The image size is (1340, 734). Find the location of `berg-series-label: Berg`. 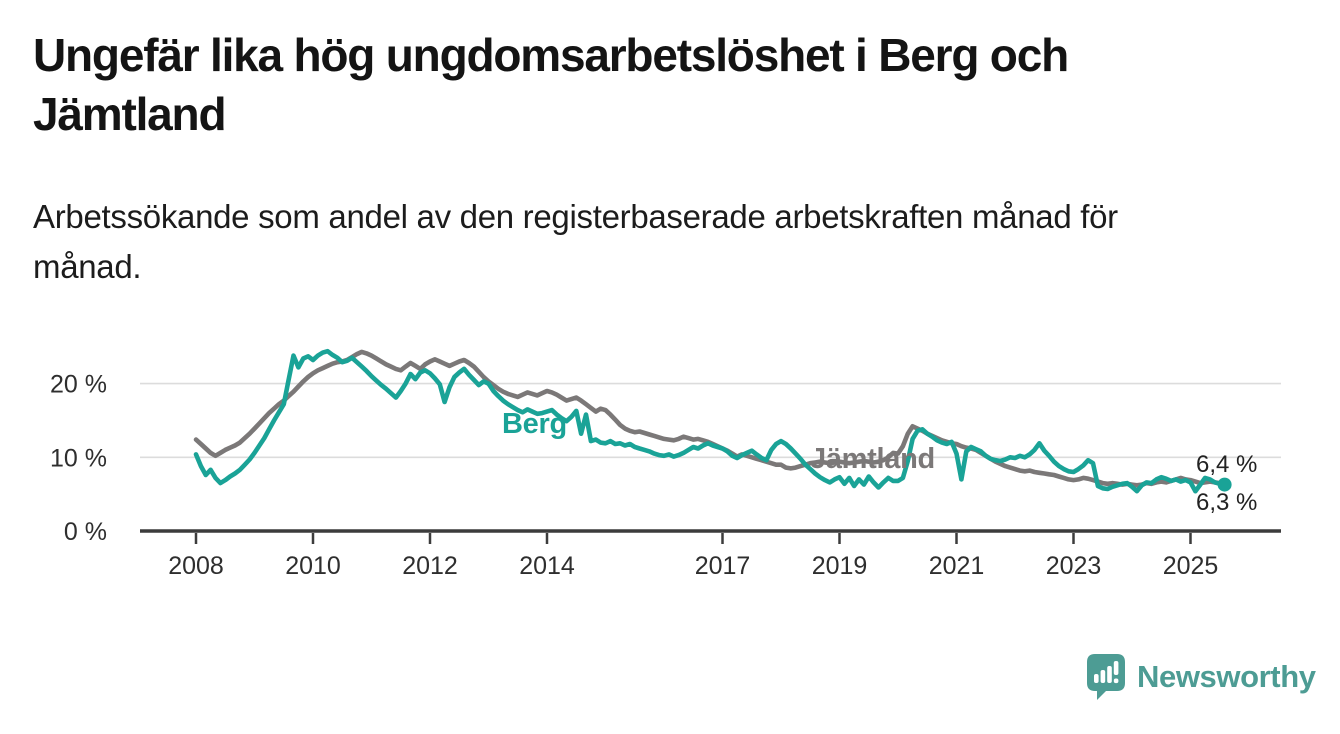

berg-series-label: Berg is located at coordinates (534, 424).